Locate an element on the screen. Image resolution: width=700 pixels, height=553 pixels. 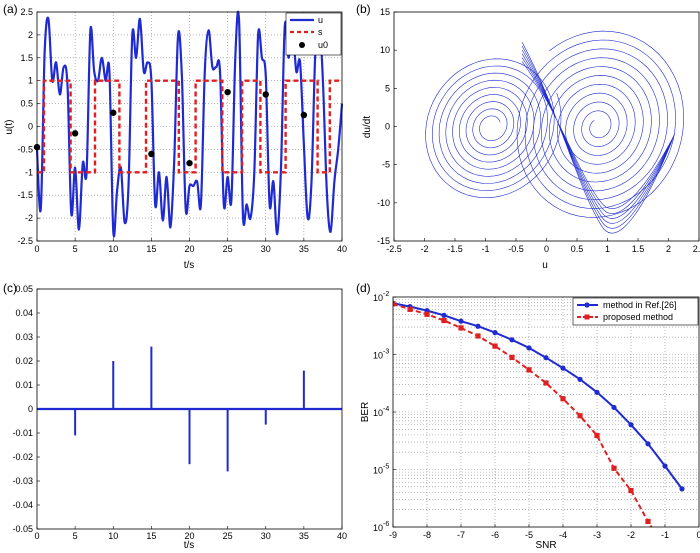
attractor-left-scroll is located at coordinates (493, 128).